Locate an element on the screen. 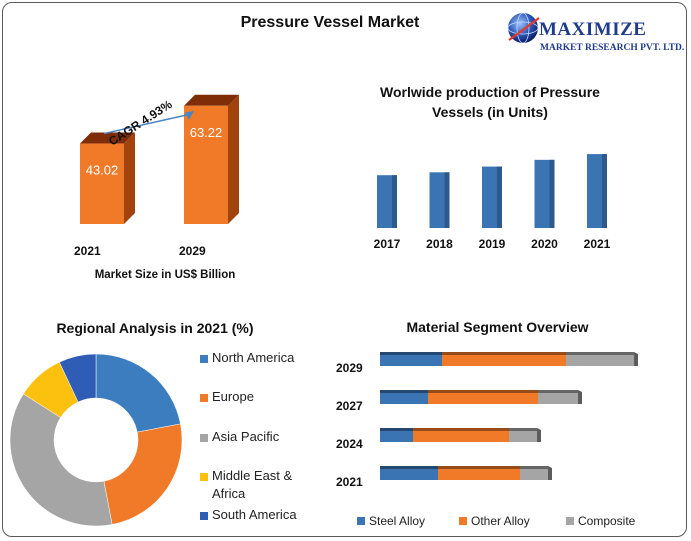 This screenshot has height=541, width=691. regional-chart-title: Regional Analysis in 2021 (%) is located at coordinates (155, 328).